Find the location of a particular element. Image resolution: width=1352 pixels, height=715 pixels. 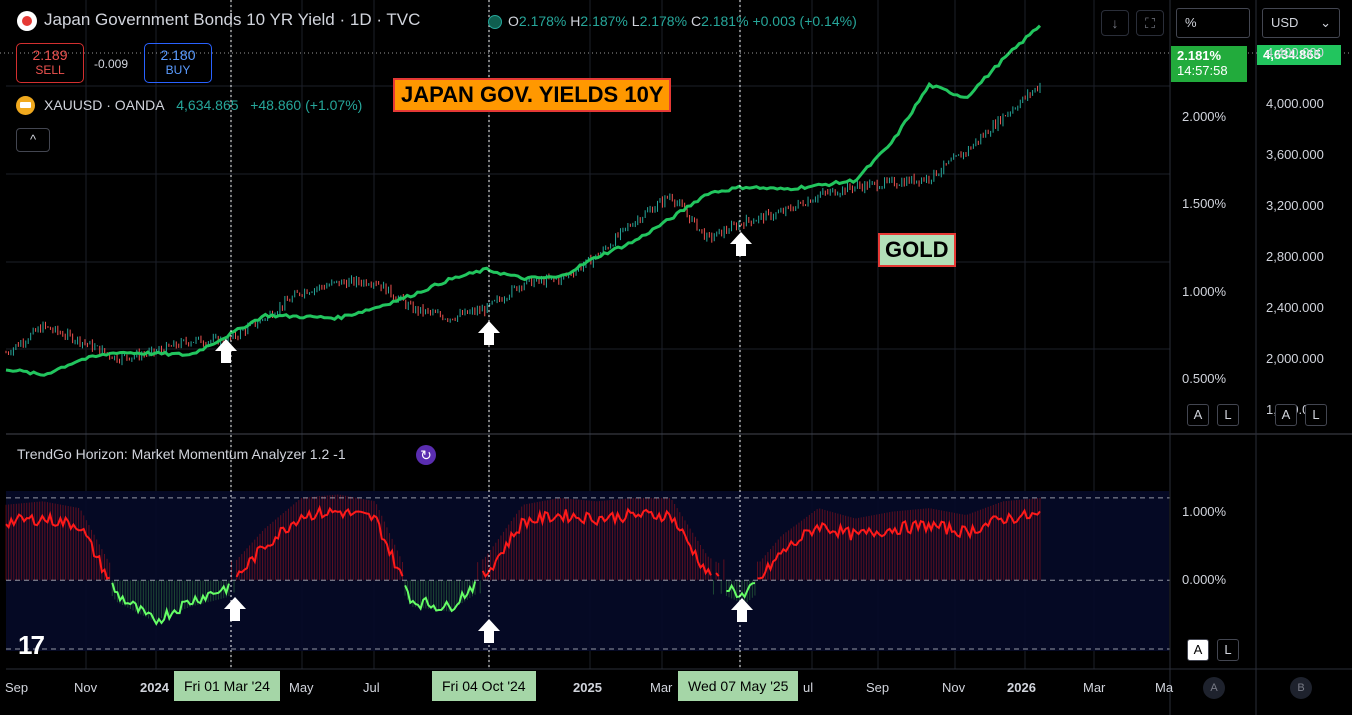

download-icon: ↓ is located at coordinates (1115, 23).